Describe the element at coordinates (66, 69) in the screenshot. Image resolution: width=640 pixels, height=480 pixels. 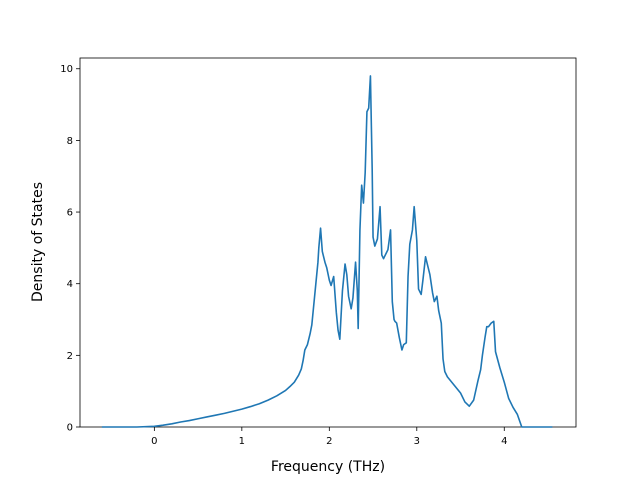
I see `y-tick-label: 10` at that location.